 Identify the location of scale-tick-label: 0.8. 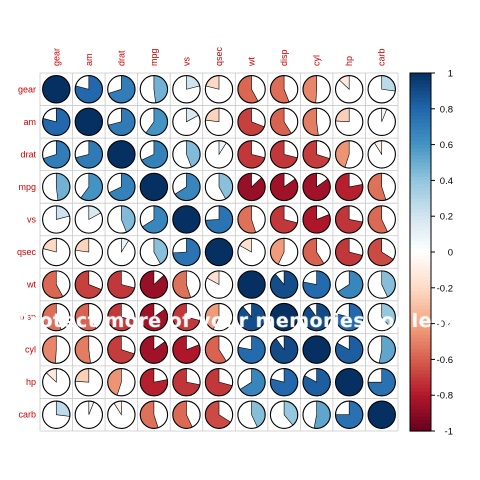
(446, 109).